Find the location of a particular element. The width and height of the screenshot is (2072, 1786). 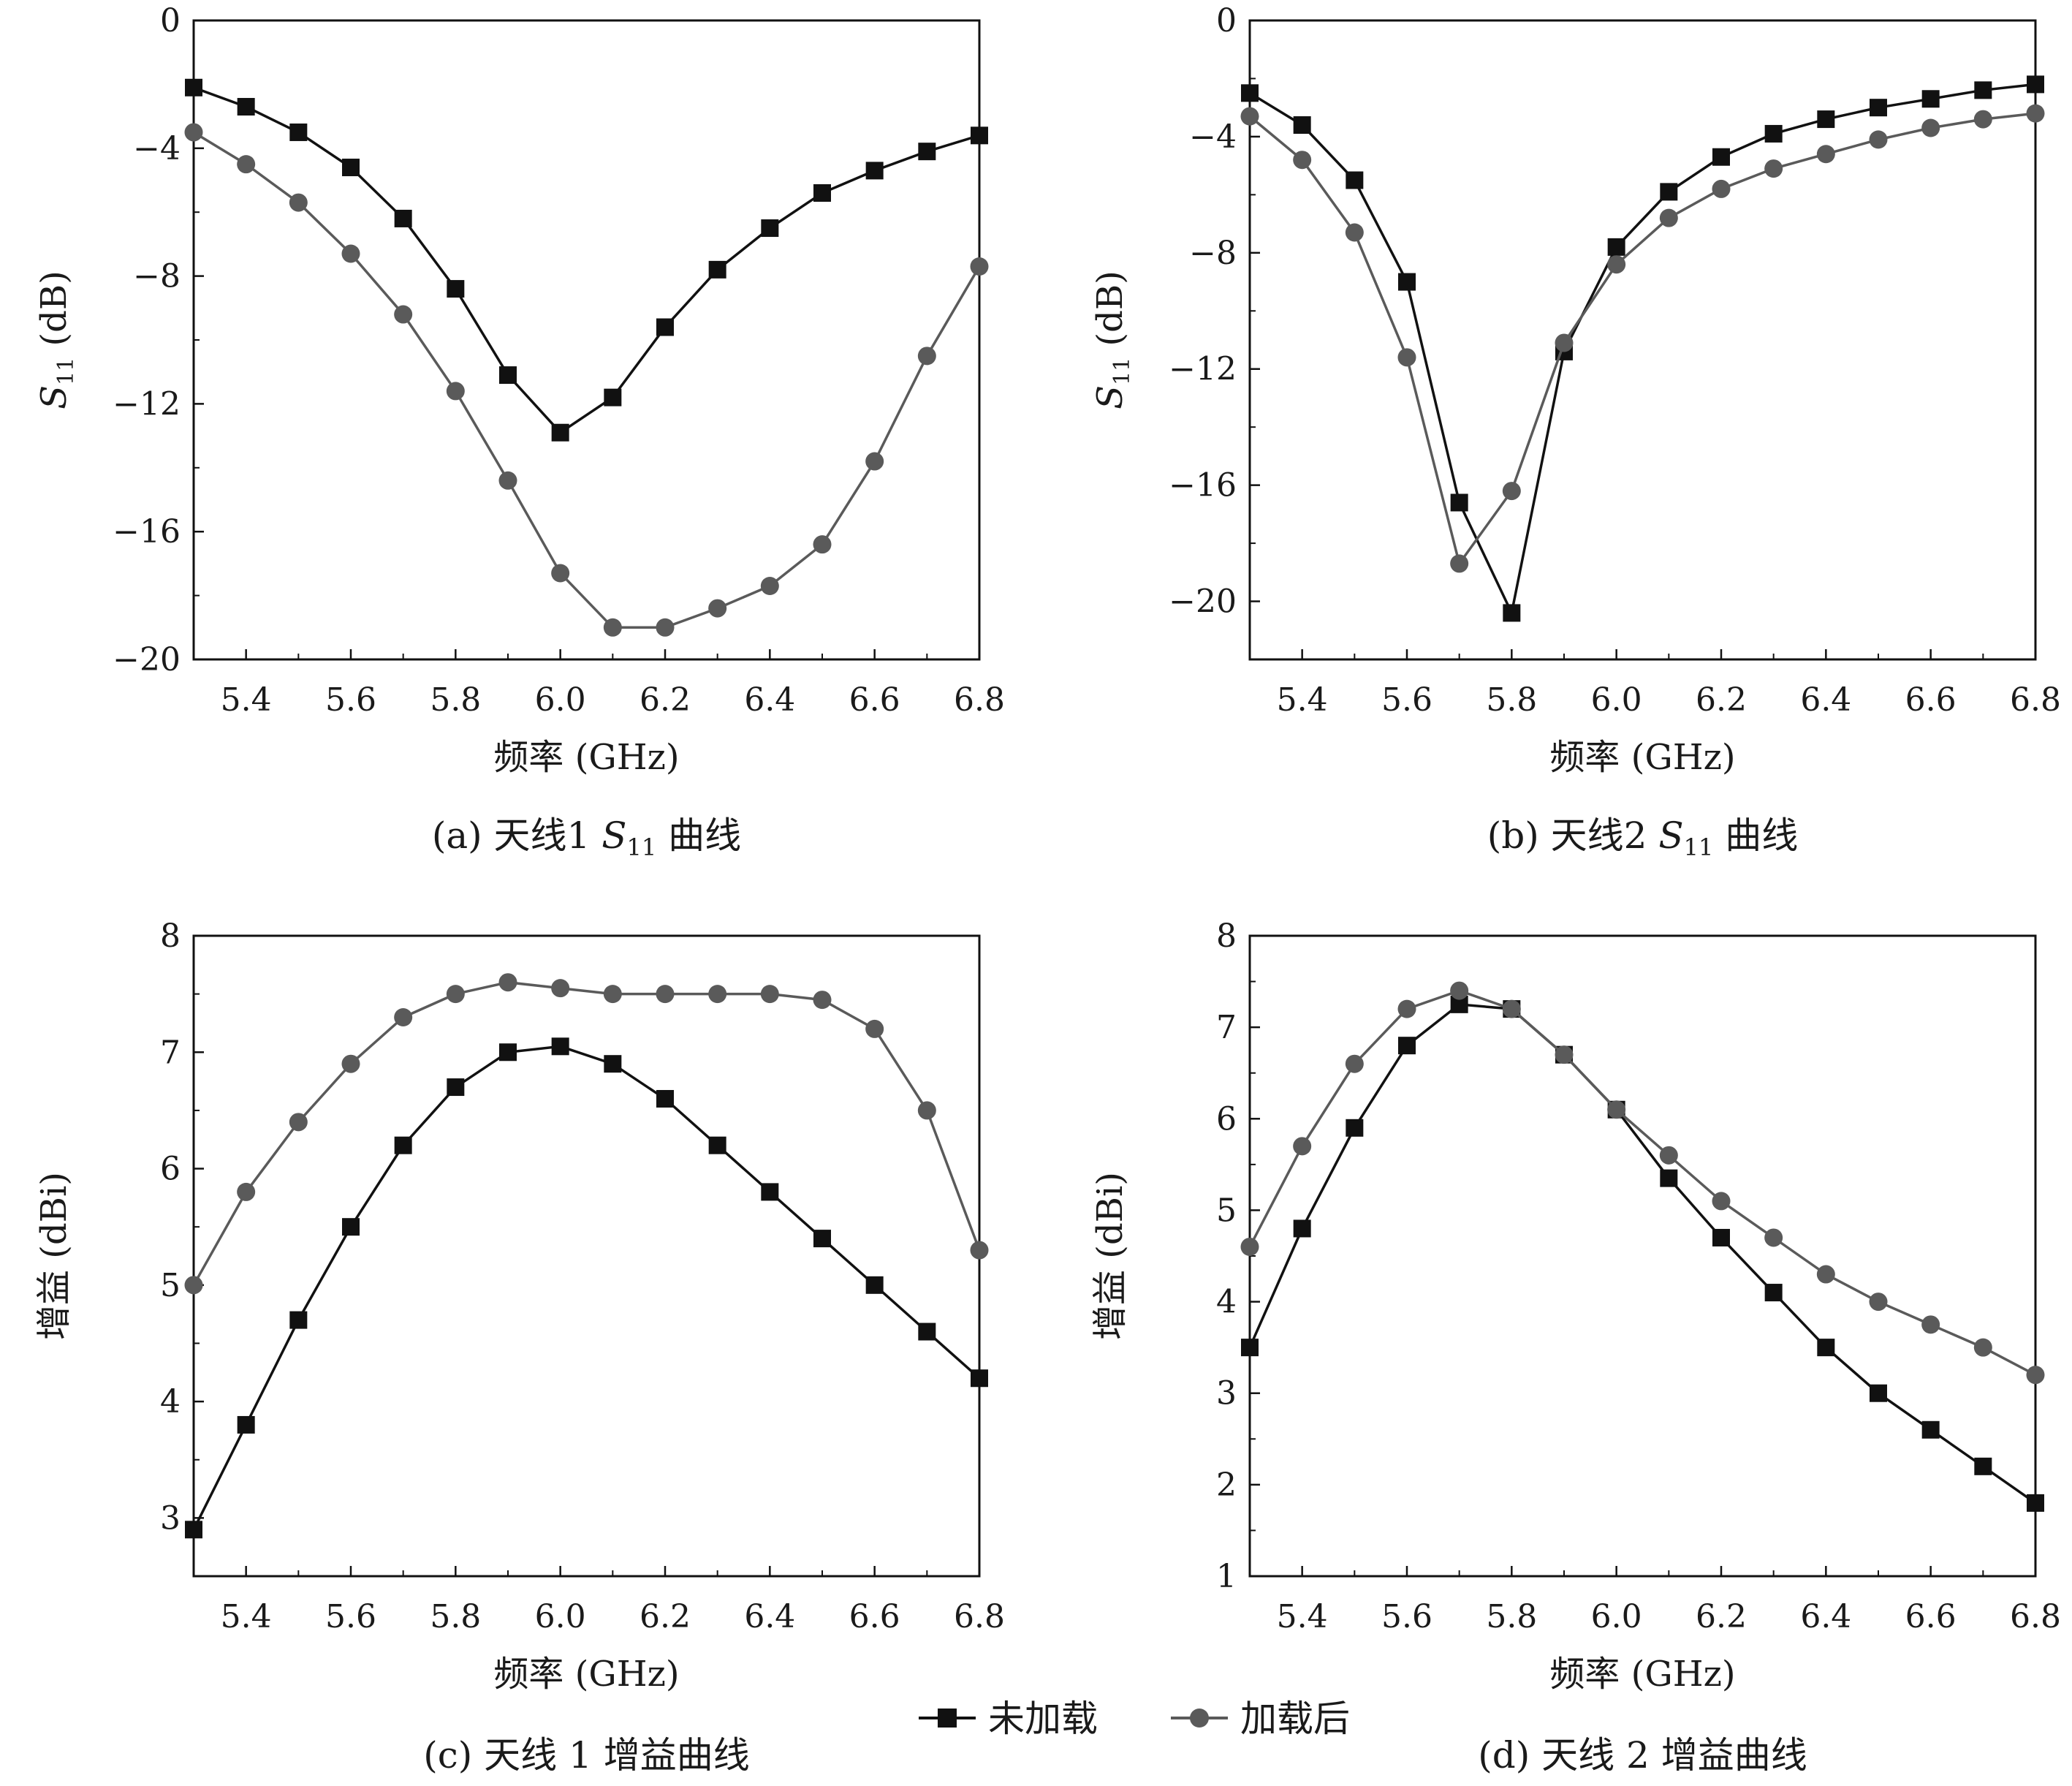

y-axis-sub: 11 is located at coordinates (66, 371).